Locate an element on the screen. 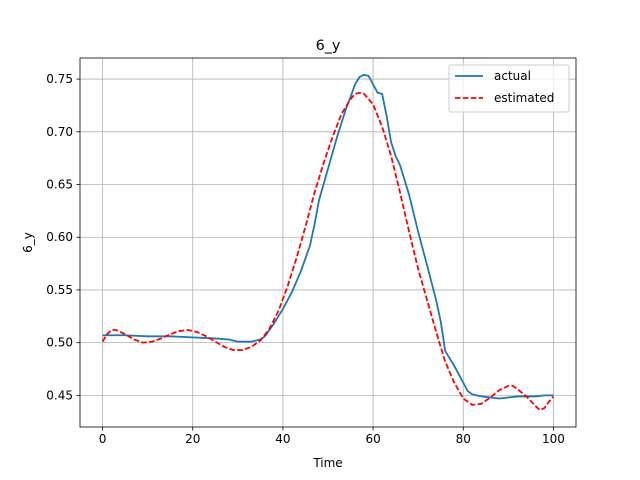  y-tick-label: 0.70 is located at coordinates (59, 132).